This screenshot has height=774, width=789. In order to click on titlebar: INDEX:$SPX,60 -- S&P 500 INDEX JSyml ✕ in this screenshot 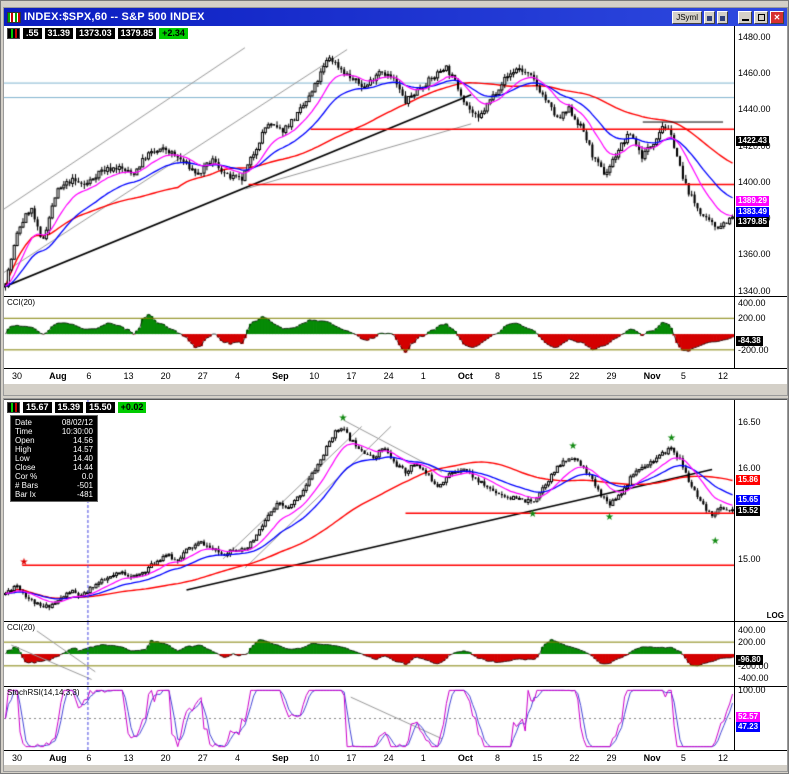, I will do `click(395, 17)`.